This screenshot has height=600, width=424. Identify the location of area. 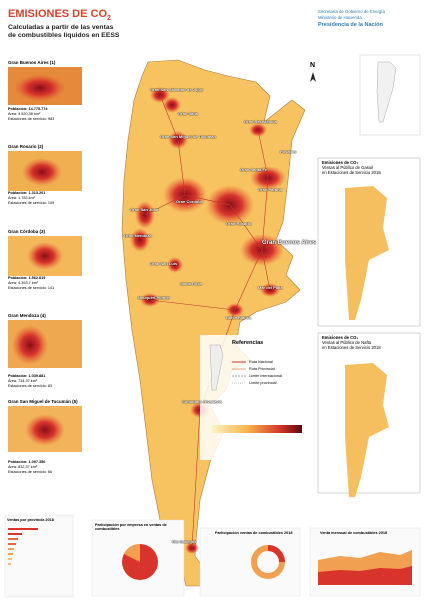
(365, 575).